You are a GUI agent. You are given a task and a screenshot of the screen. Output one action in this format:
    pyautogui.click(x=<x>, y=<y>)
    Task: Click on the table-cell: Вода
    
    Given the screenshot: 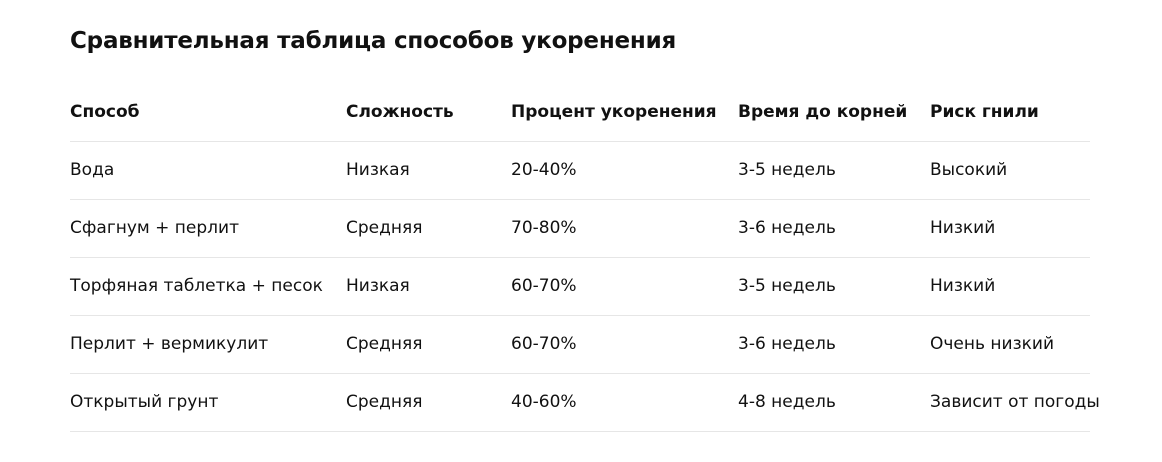 What is the action you would take?
    pyautogui.click(x=92, y=170)
    